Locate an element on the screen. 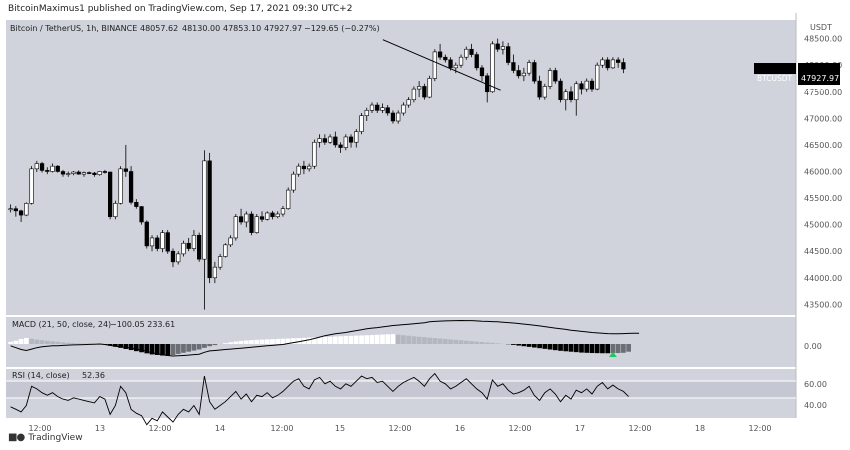  rsi-band is located at coordinates (401, 389).